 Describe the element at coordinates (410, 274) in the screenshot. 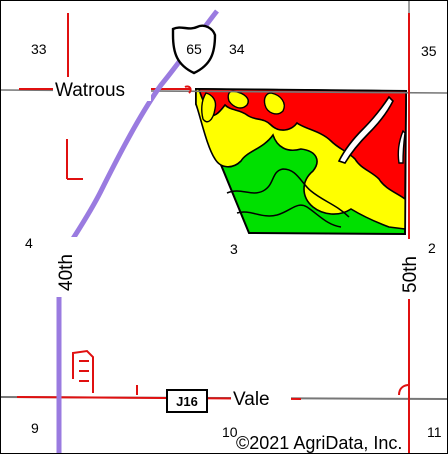

I see `road-50th-label: 50th` at that location.